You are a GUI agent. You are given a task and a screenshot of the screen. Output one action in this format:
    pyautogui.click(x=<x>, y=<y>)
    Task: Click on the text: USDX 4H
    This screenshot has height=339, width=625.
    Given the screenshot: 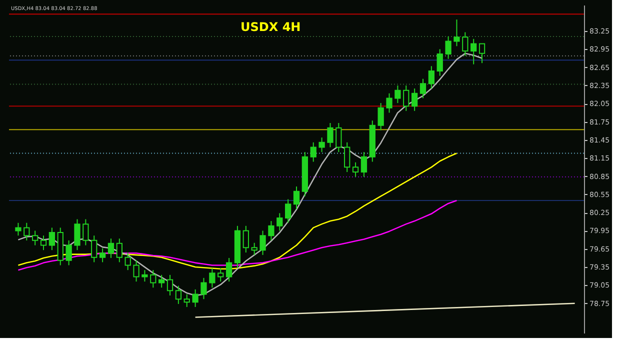 What is the action you would take?
    pyautogui.click(x=270, y=27)
    